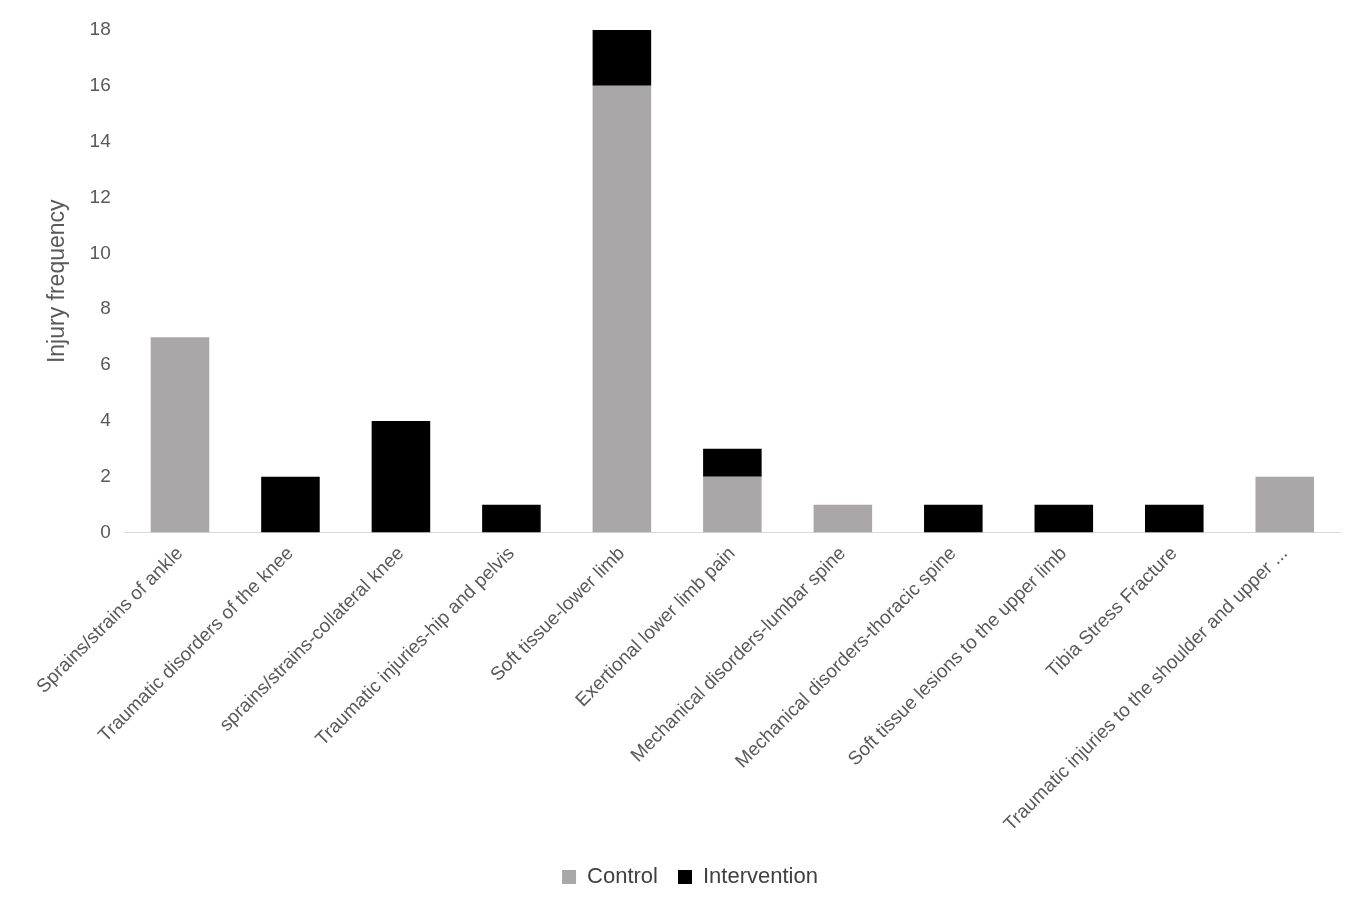 This screenshot has width=1360, height=913. What do you see at coordinates (105, 364) in the screenshot?
I see `y-tick-label: 6` at bounding box center [105, 364].